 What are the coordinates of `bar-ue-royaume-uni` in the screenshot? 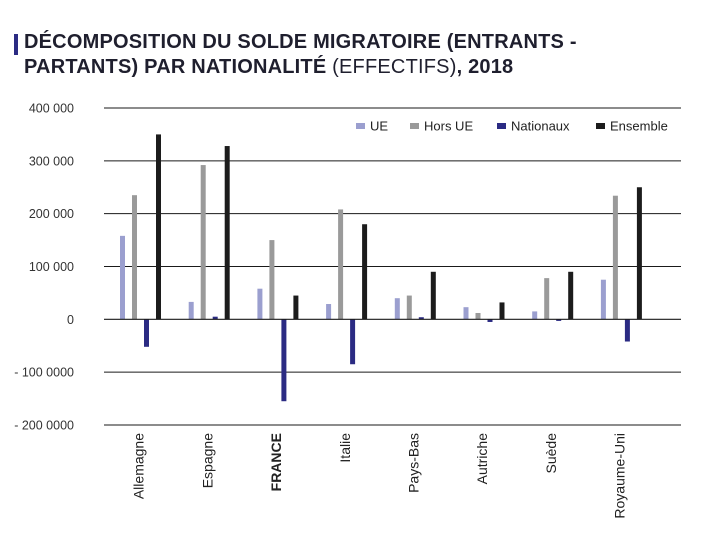 It's located at (603, 299).